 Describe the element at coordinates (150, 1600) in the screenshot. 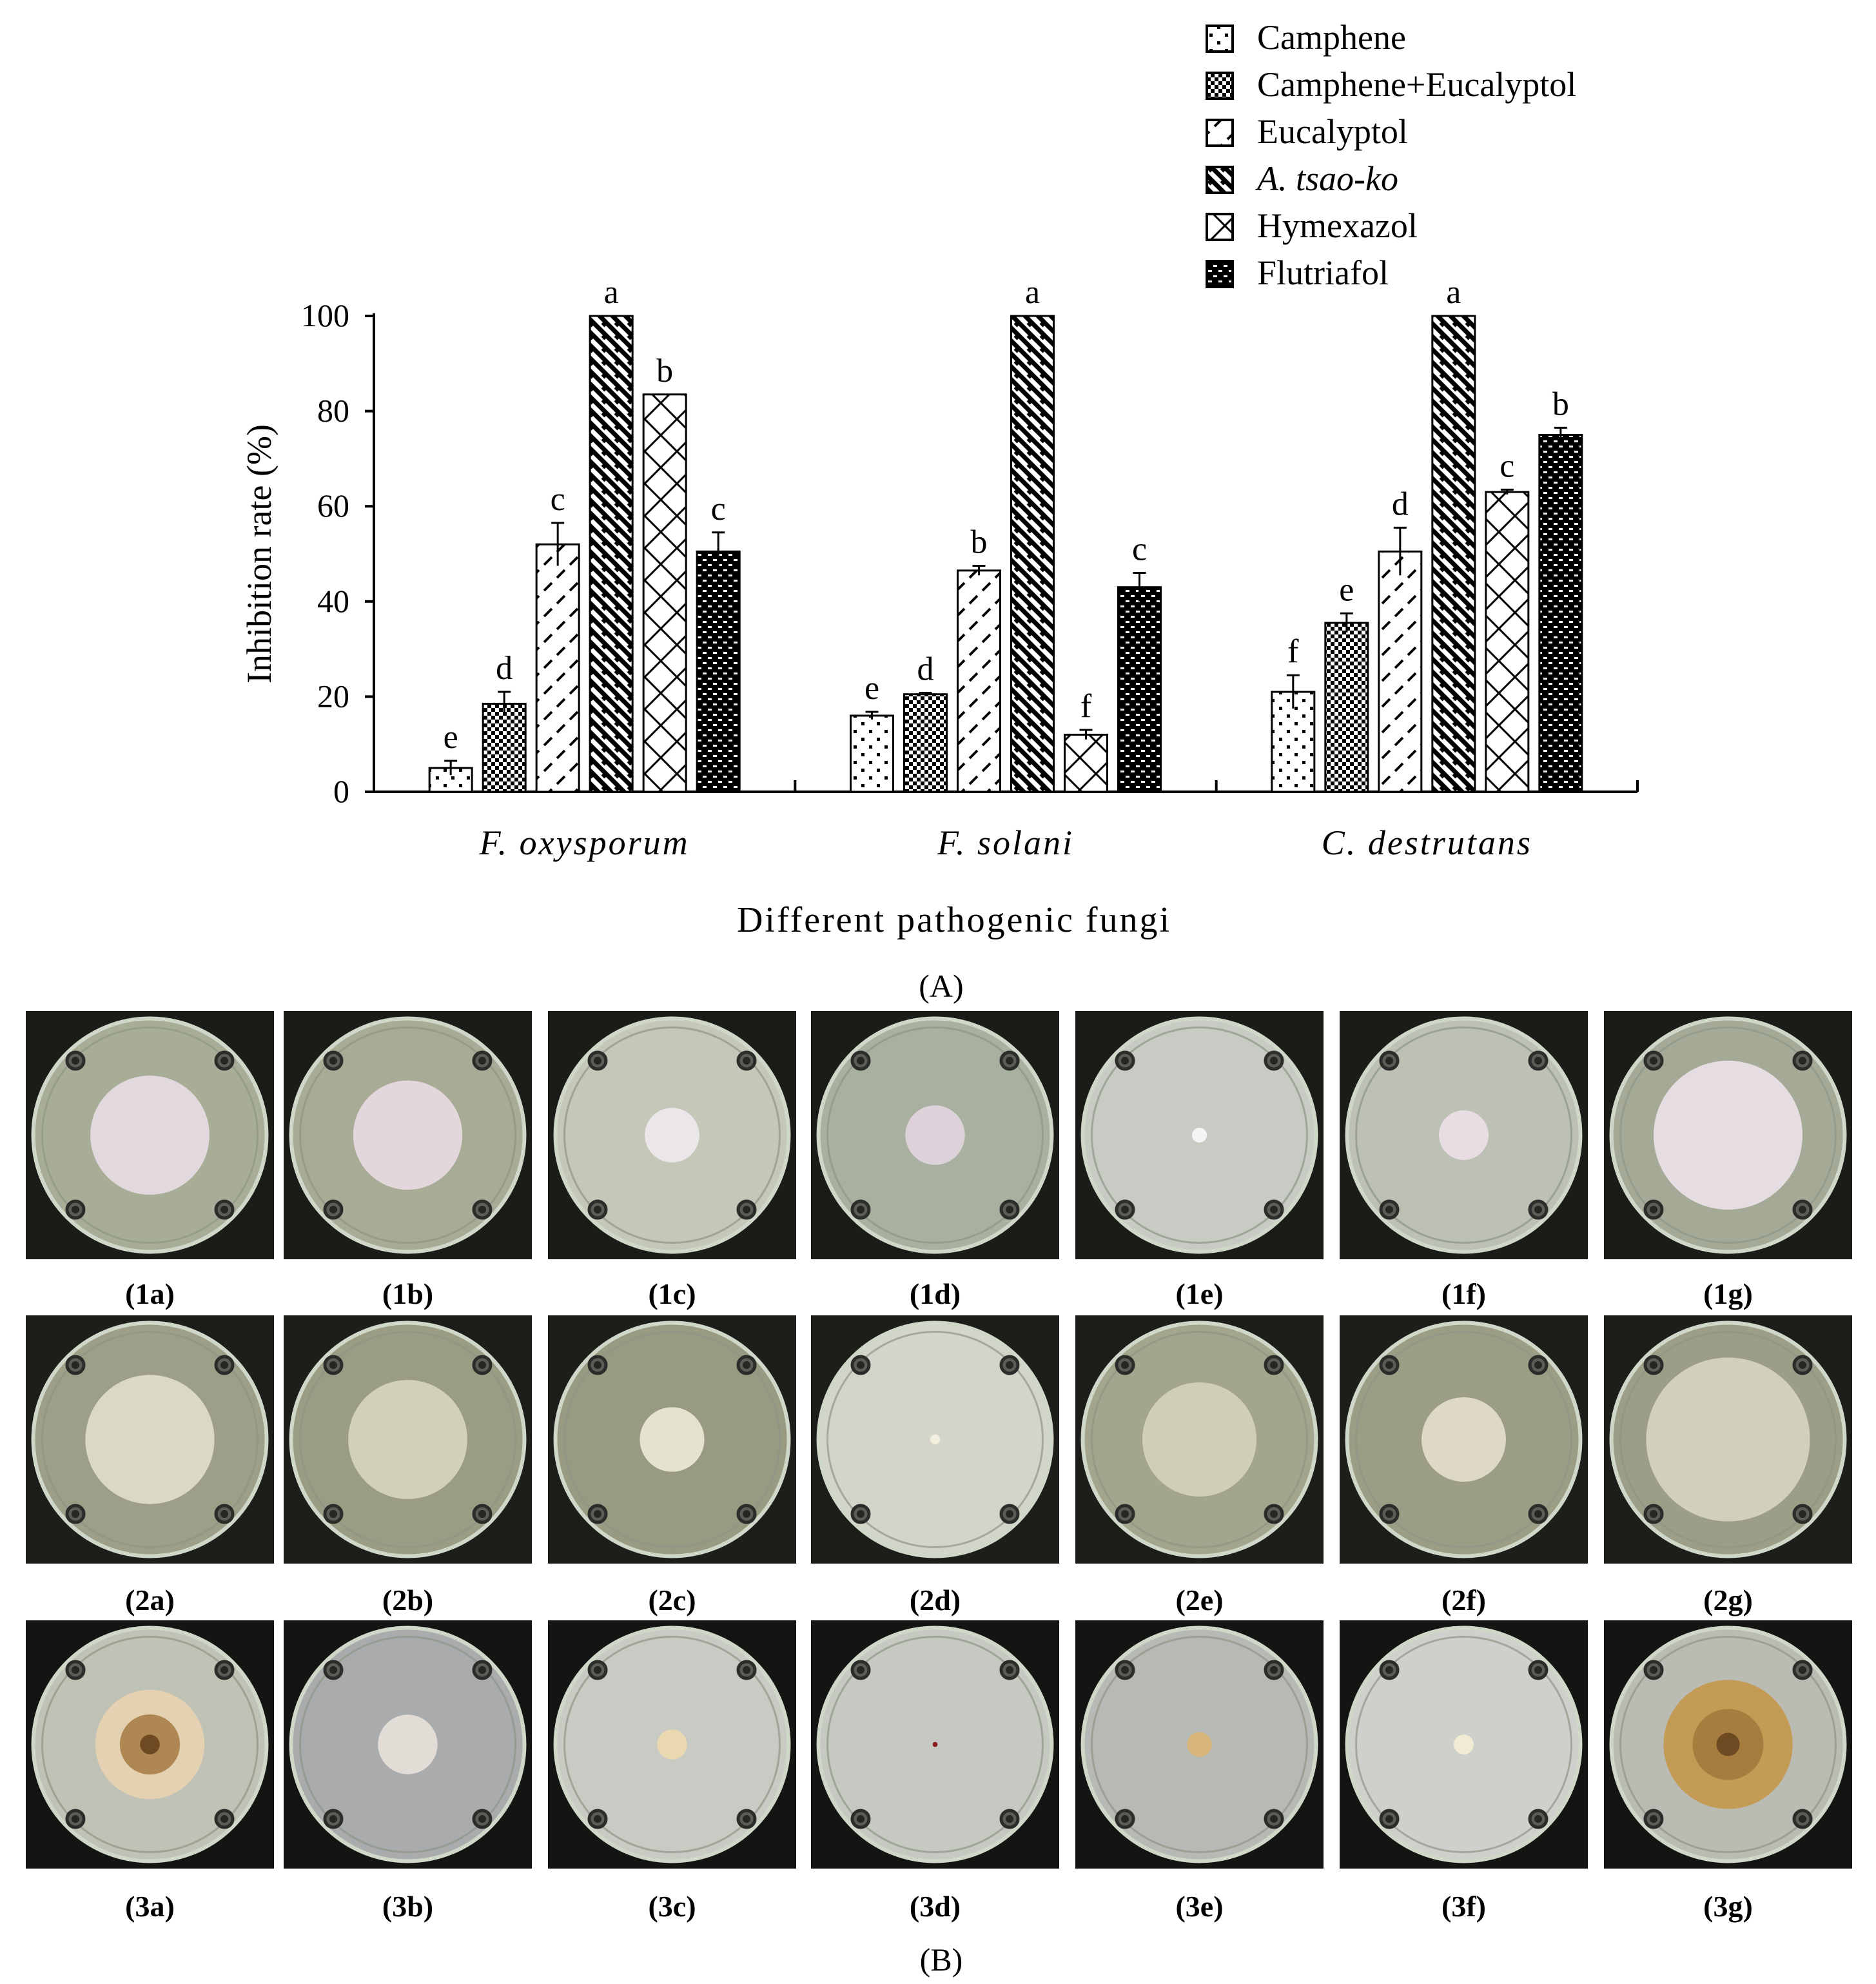

I see `plate-caption: (2a)` at that location.